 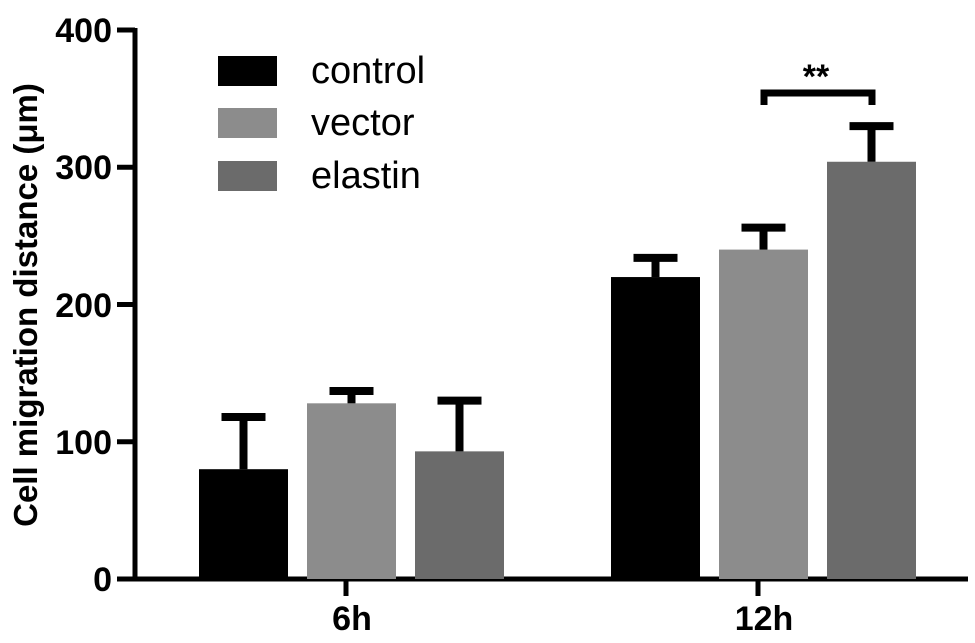 What do you see at coordinates (818, 97) in the screenshot?
I see `significance-bracket` at bounding box center [818, 97].